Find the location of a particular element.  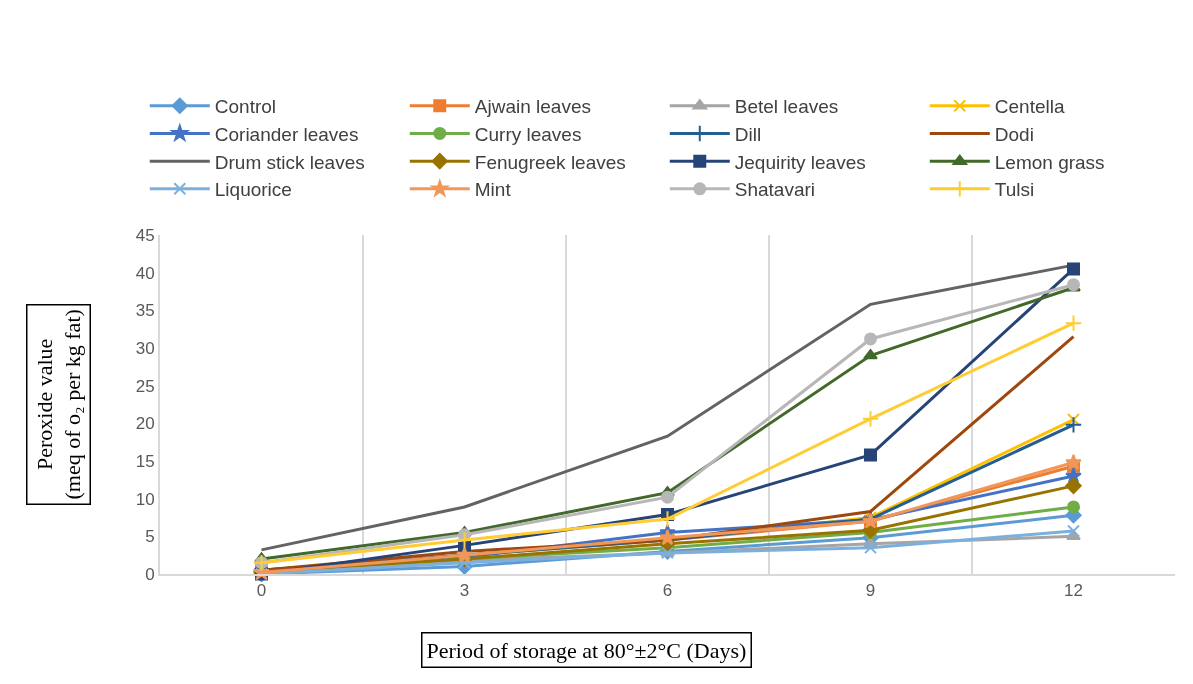

legend-label: Tulsi is located at coordinates (1014, 190).